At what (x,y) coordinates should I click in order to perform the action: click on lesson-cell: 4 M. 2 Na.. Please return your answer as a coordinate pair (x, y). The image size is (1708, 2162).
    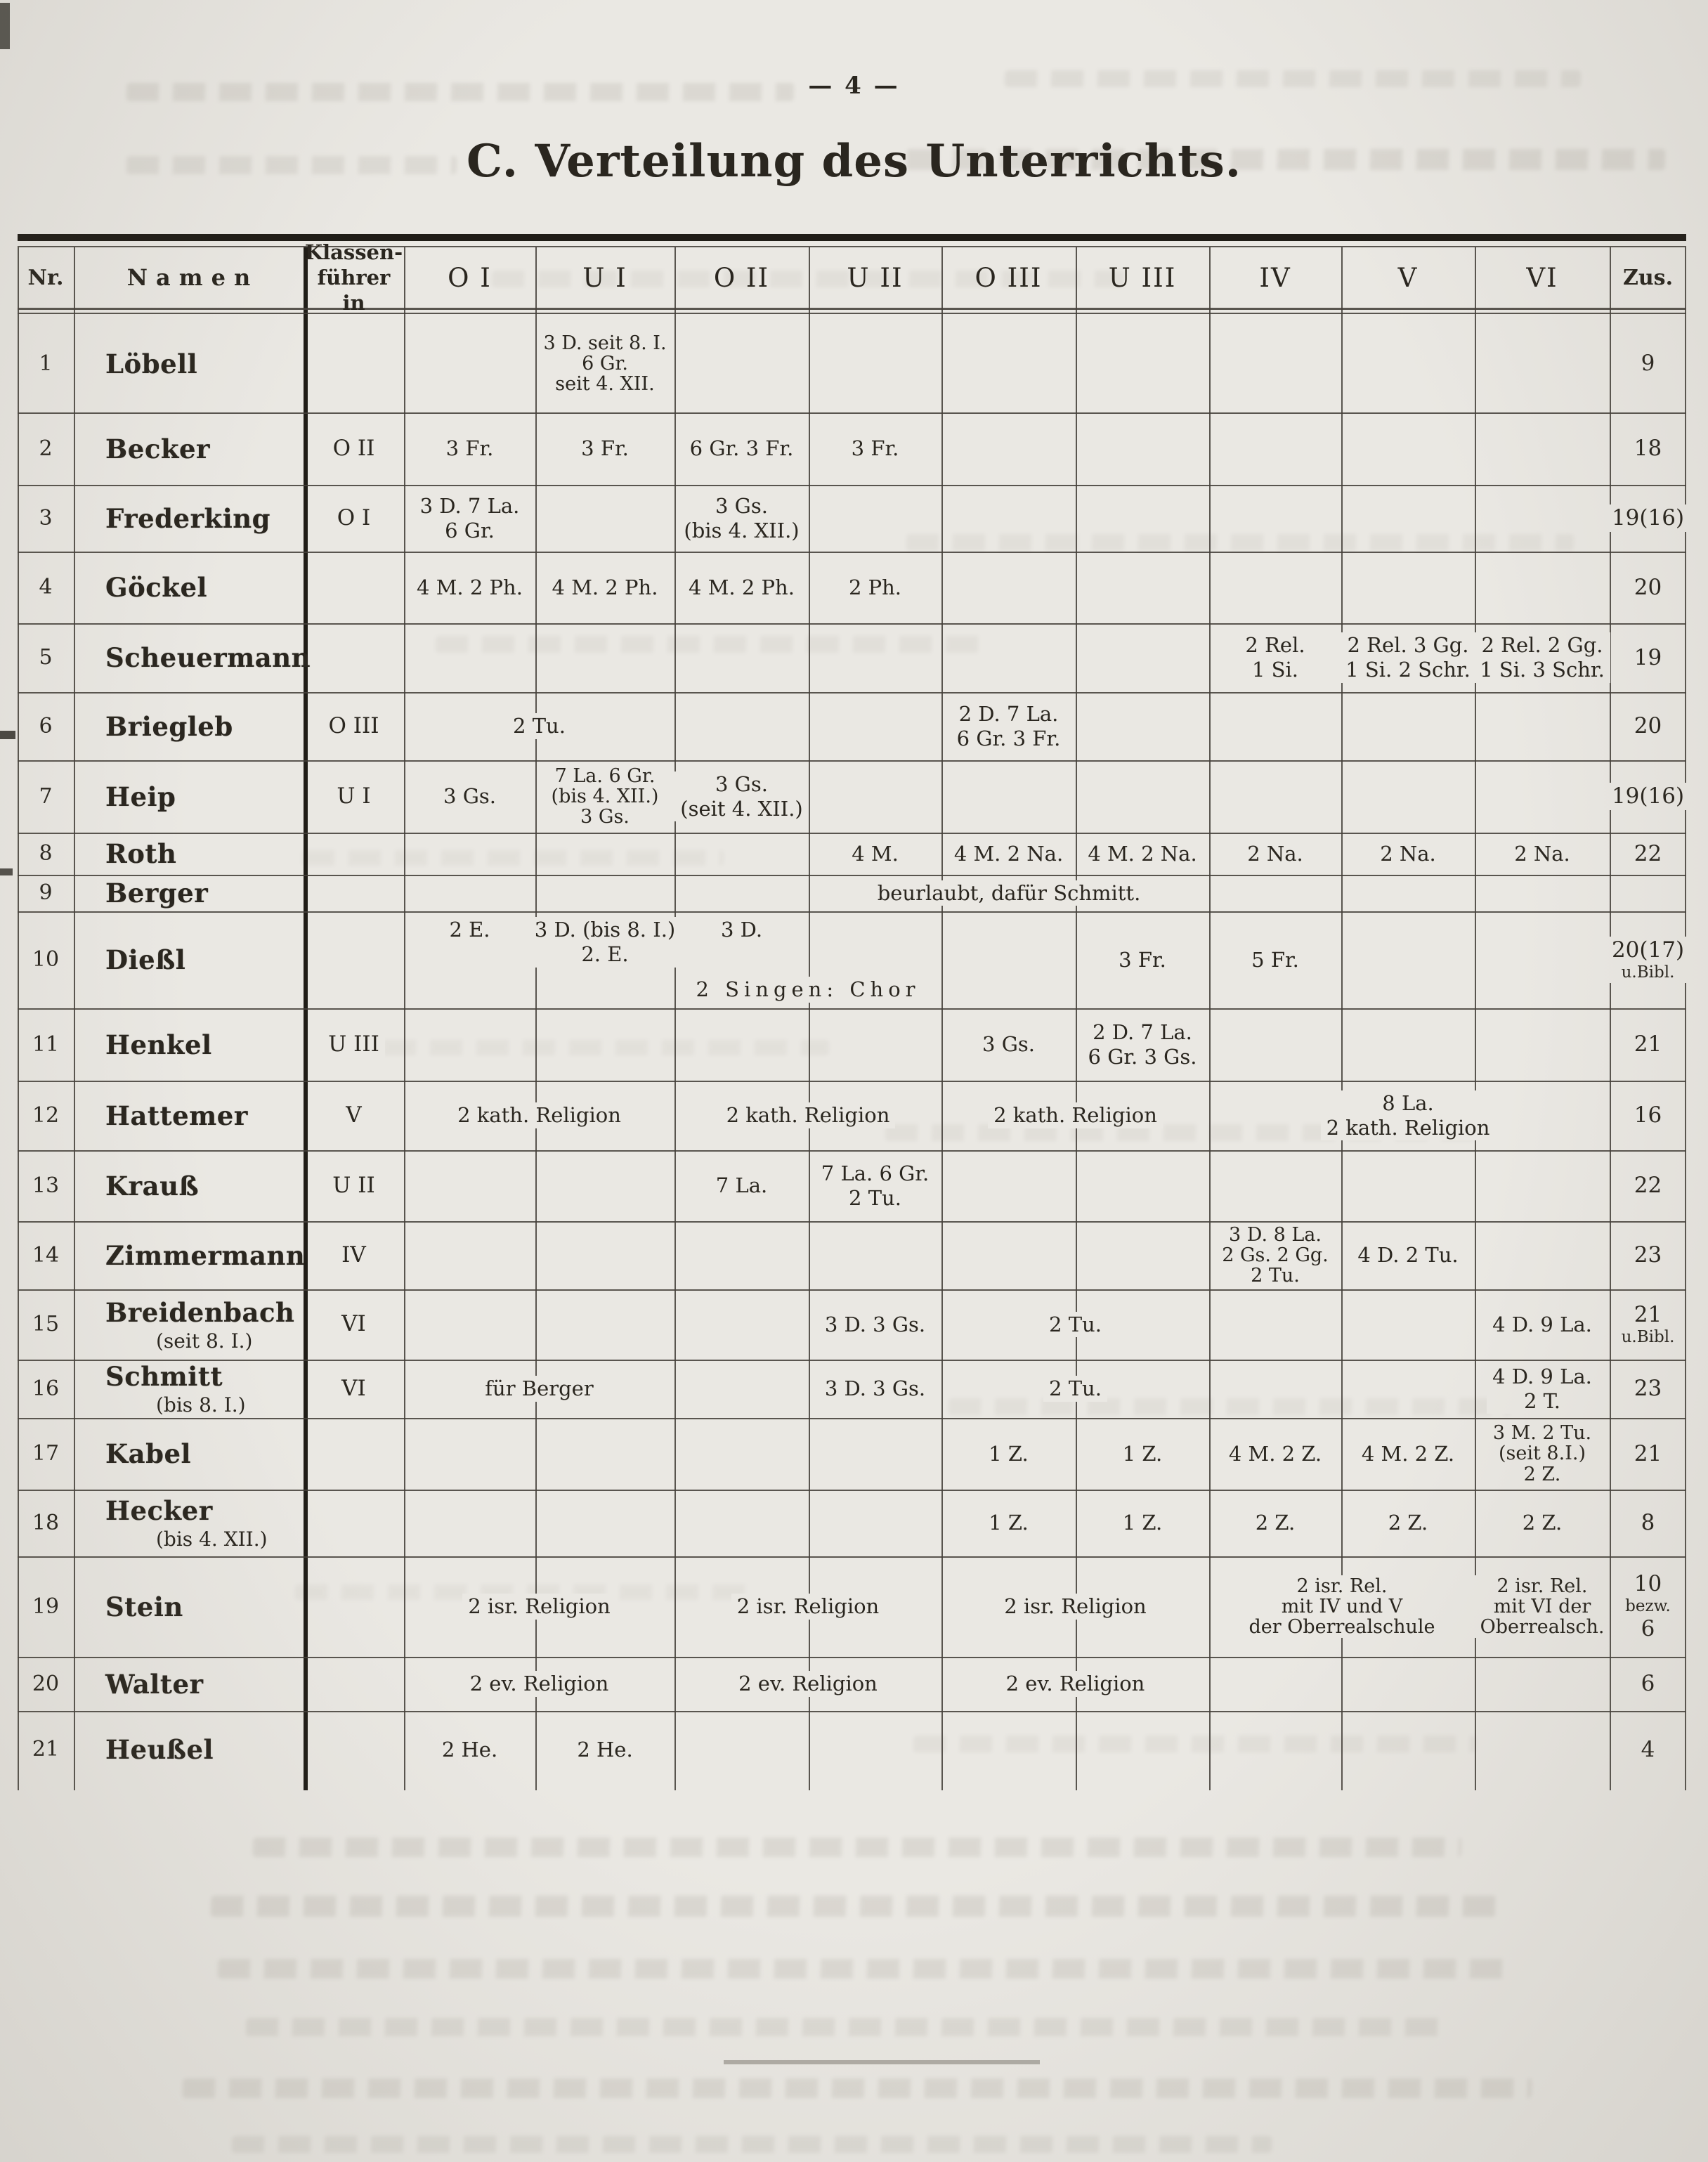
    Looking at the image, I should click on (1142, 854).